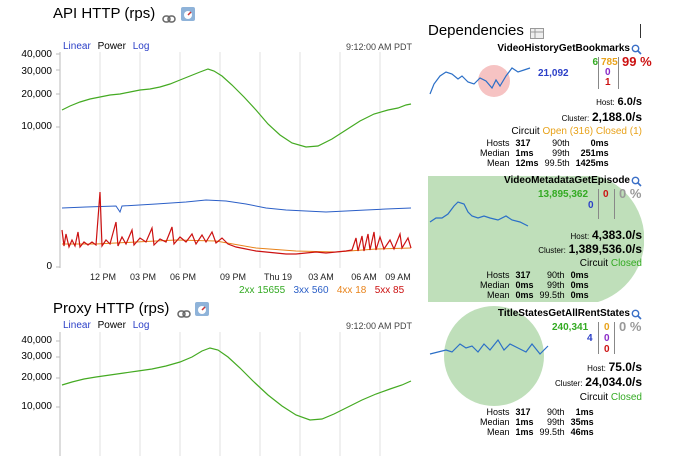  I want to click on series-2xx-line, so click(236, 108).